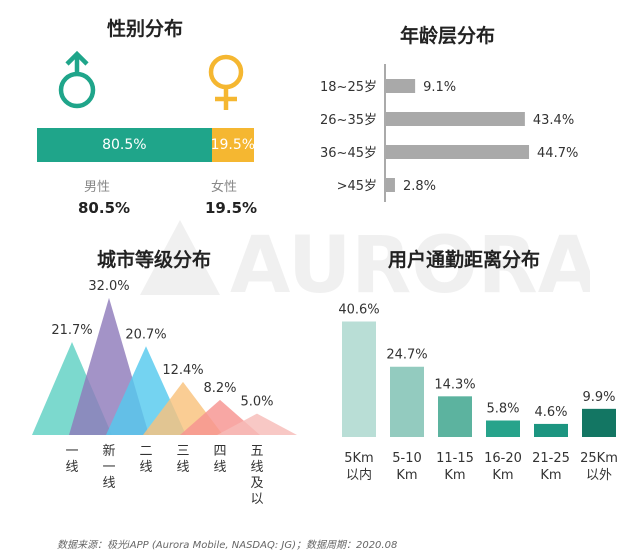 The width and height of the screenshot is (640, 559). What do you see at coordinates (257, 424) in the screenshot?
I see `city-peak` at bounding box center [257, 424].